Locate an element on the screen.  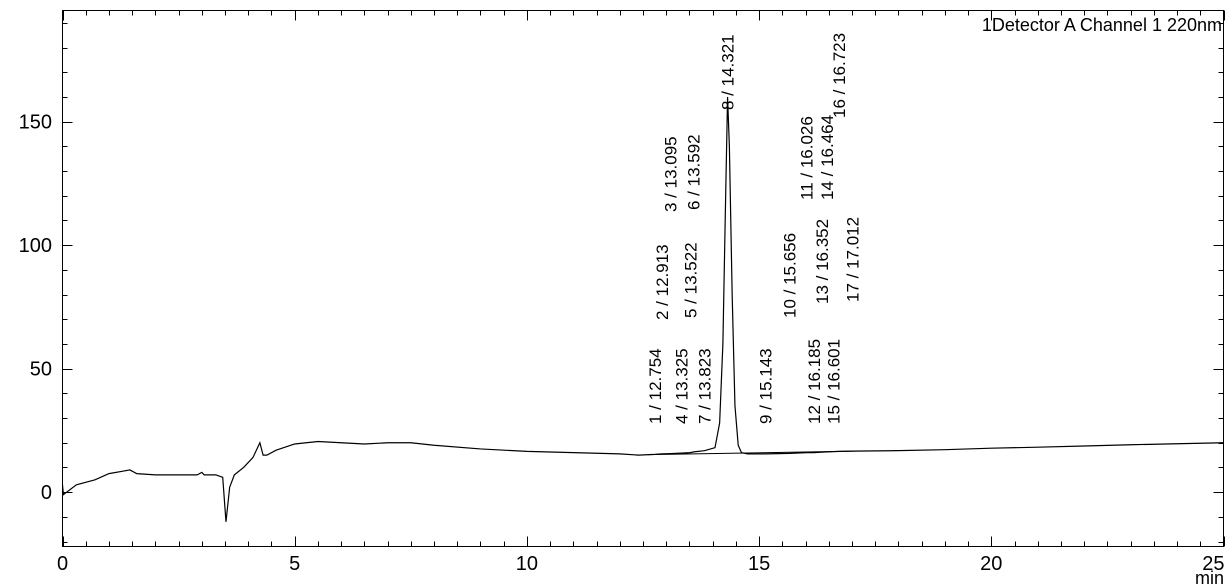
peak-label: 11 / 16.026 is located at coordinates (807, 158).